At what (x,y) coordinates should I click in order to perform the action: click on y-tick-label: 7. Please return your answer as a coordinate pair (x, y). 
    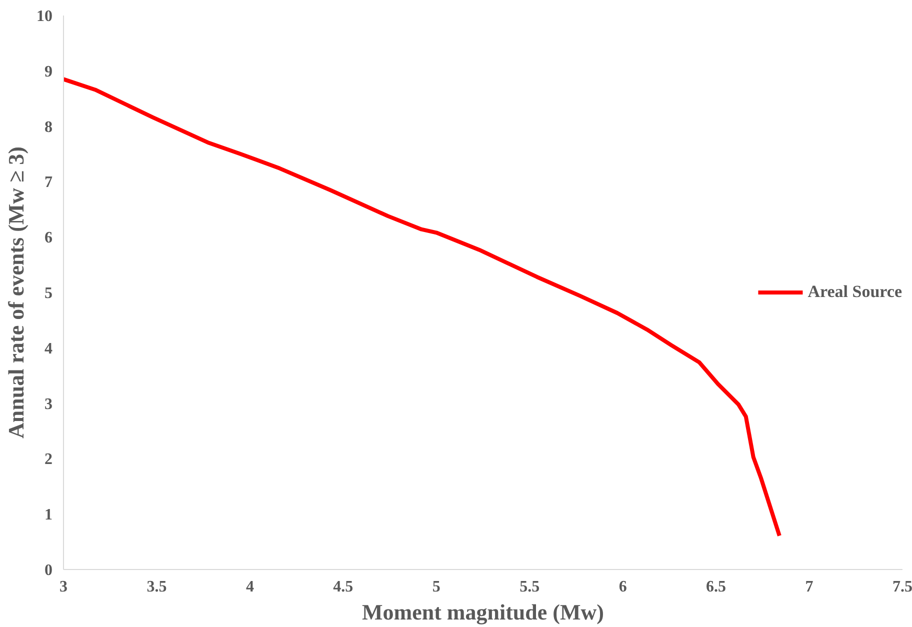
    Looking at the image, I should click on (48, 183).